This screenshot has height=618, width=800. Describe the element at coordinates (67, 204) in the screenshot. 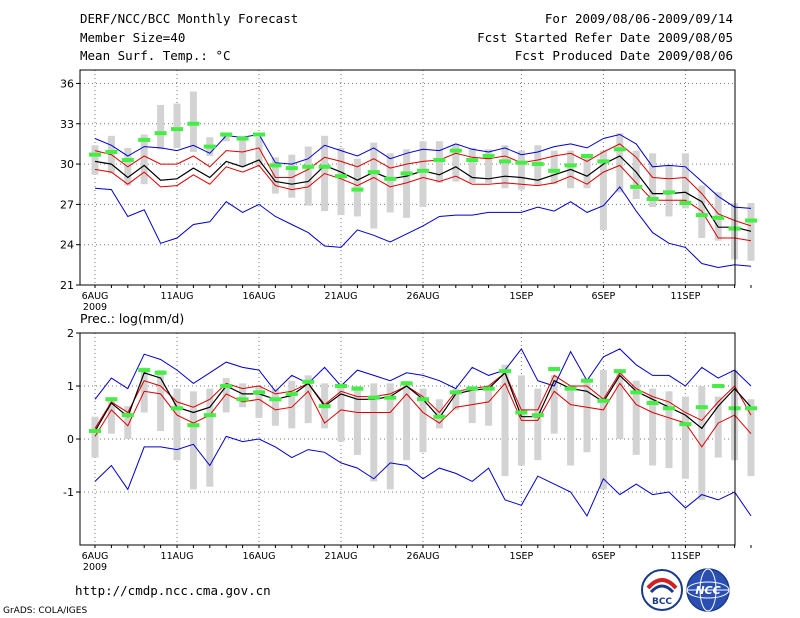

I see `y-tick-label: 27` at that location.